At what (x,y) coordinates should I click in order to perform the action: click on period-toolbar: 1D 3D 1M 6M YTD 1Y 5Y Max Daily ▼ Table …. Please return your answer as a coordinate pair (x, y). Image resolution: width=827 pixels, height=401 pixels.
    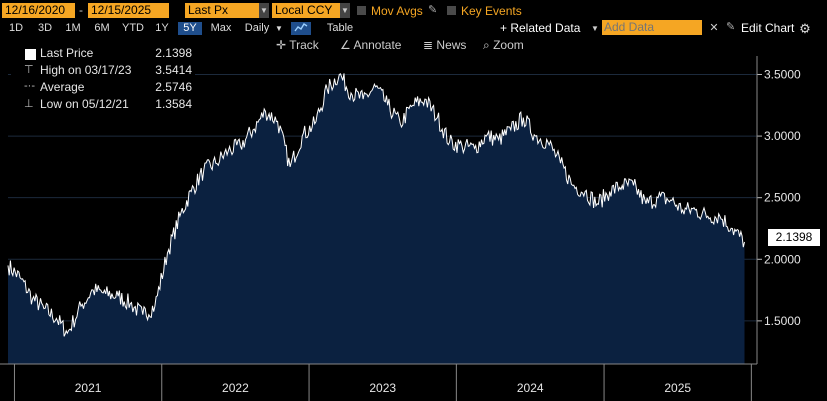
    Looking at the image, I should click on (413, 28).